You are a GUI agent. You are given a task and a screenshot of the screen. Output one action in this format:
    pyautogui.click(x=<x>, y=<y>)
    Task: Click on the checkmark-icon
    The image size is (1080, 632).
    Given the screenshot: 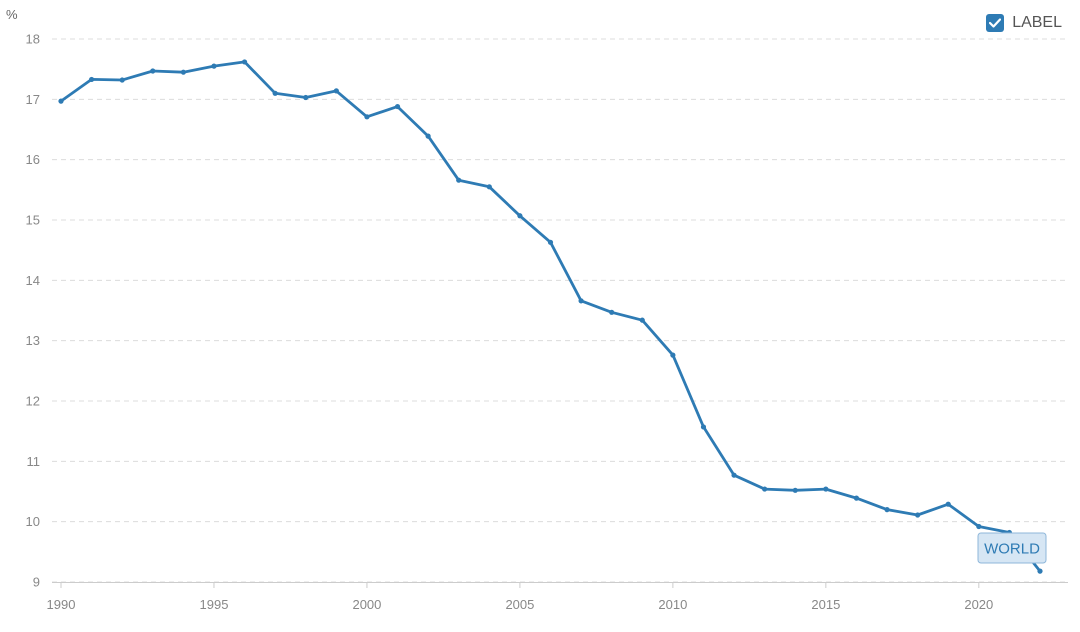 What is the action you would take?
    pyautogui.click(x=995, y=23)
    